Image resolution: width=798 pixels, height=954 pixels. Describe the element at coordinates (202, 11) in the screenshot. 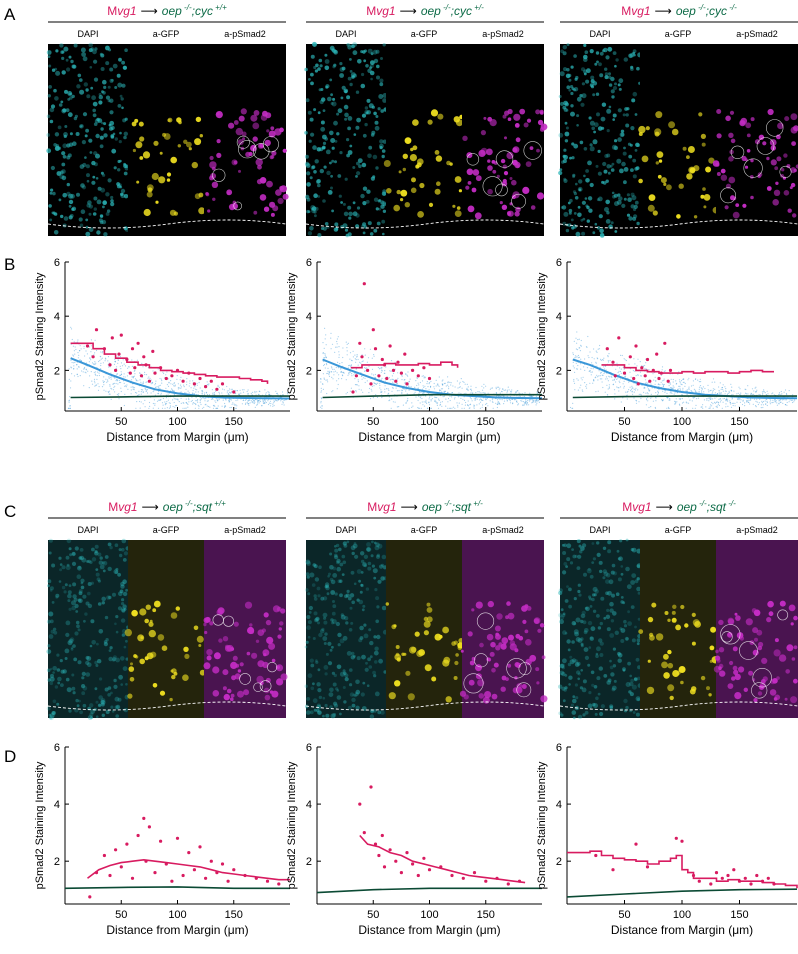

I see `genotype-gene: ;cyc` at that location.